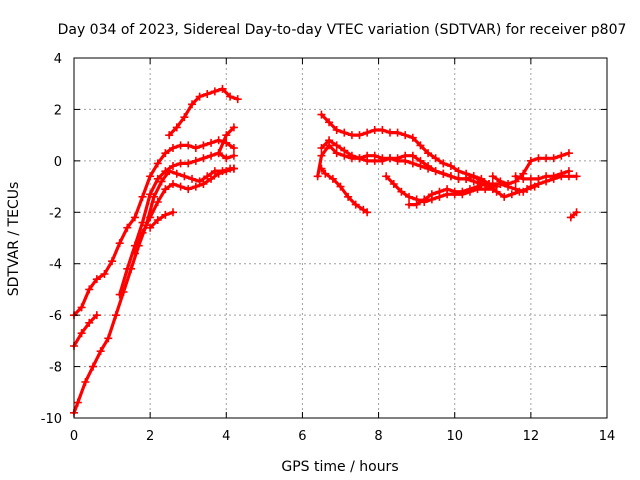 The image size is (640, 480). I want to click on x-tick-label: 0, so click(74, 436).